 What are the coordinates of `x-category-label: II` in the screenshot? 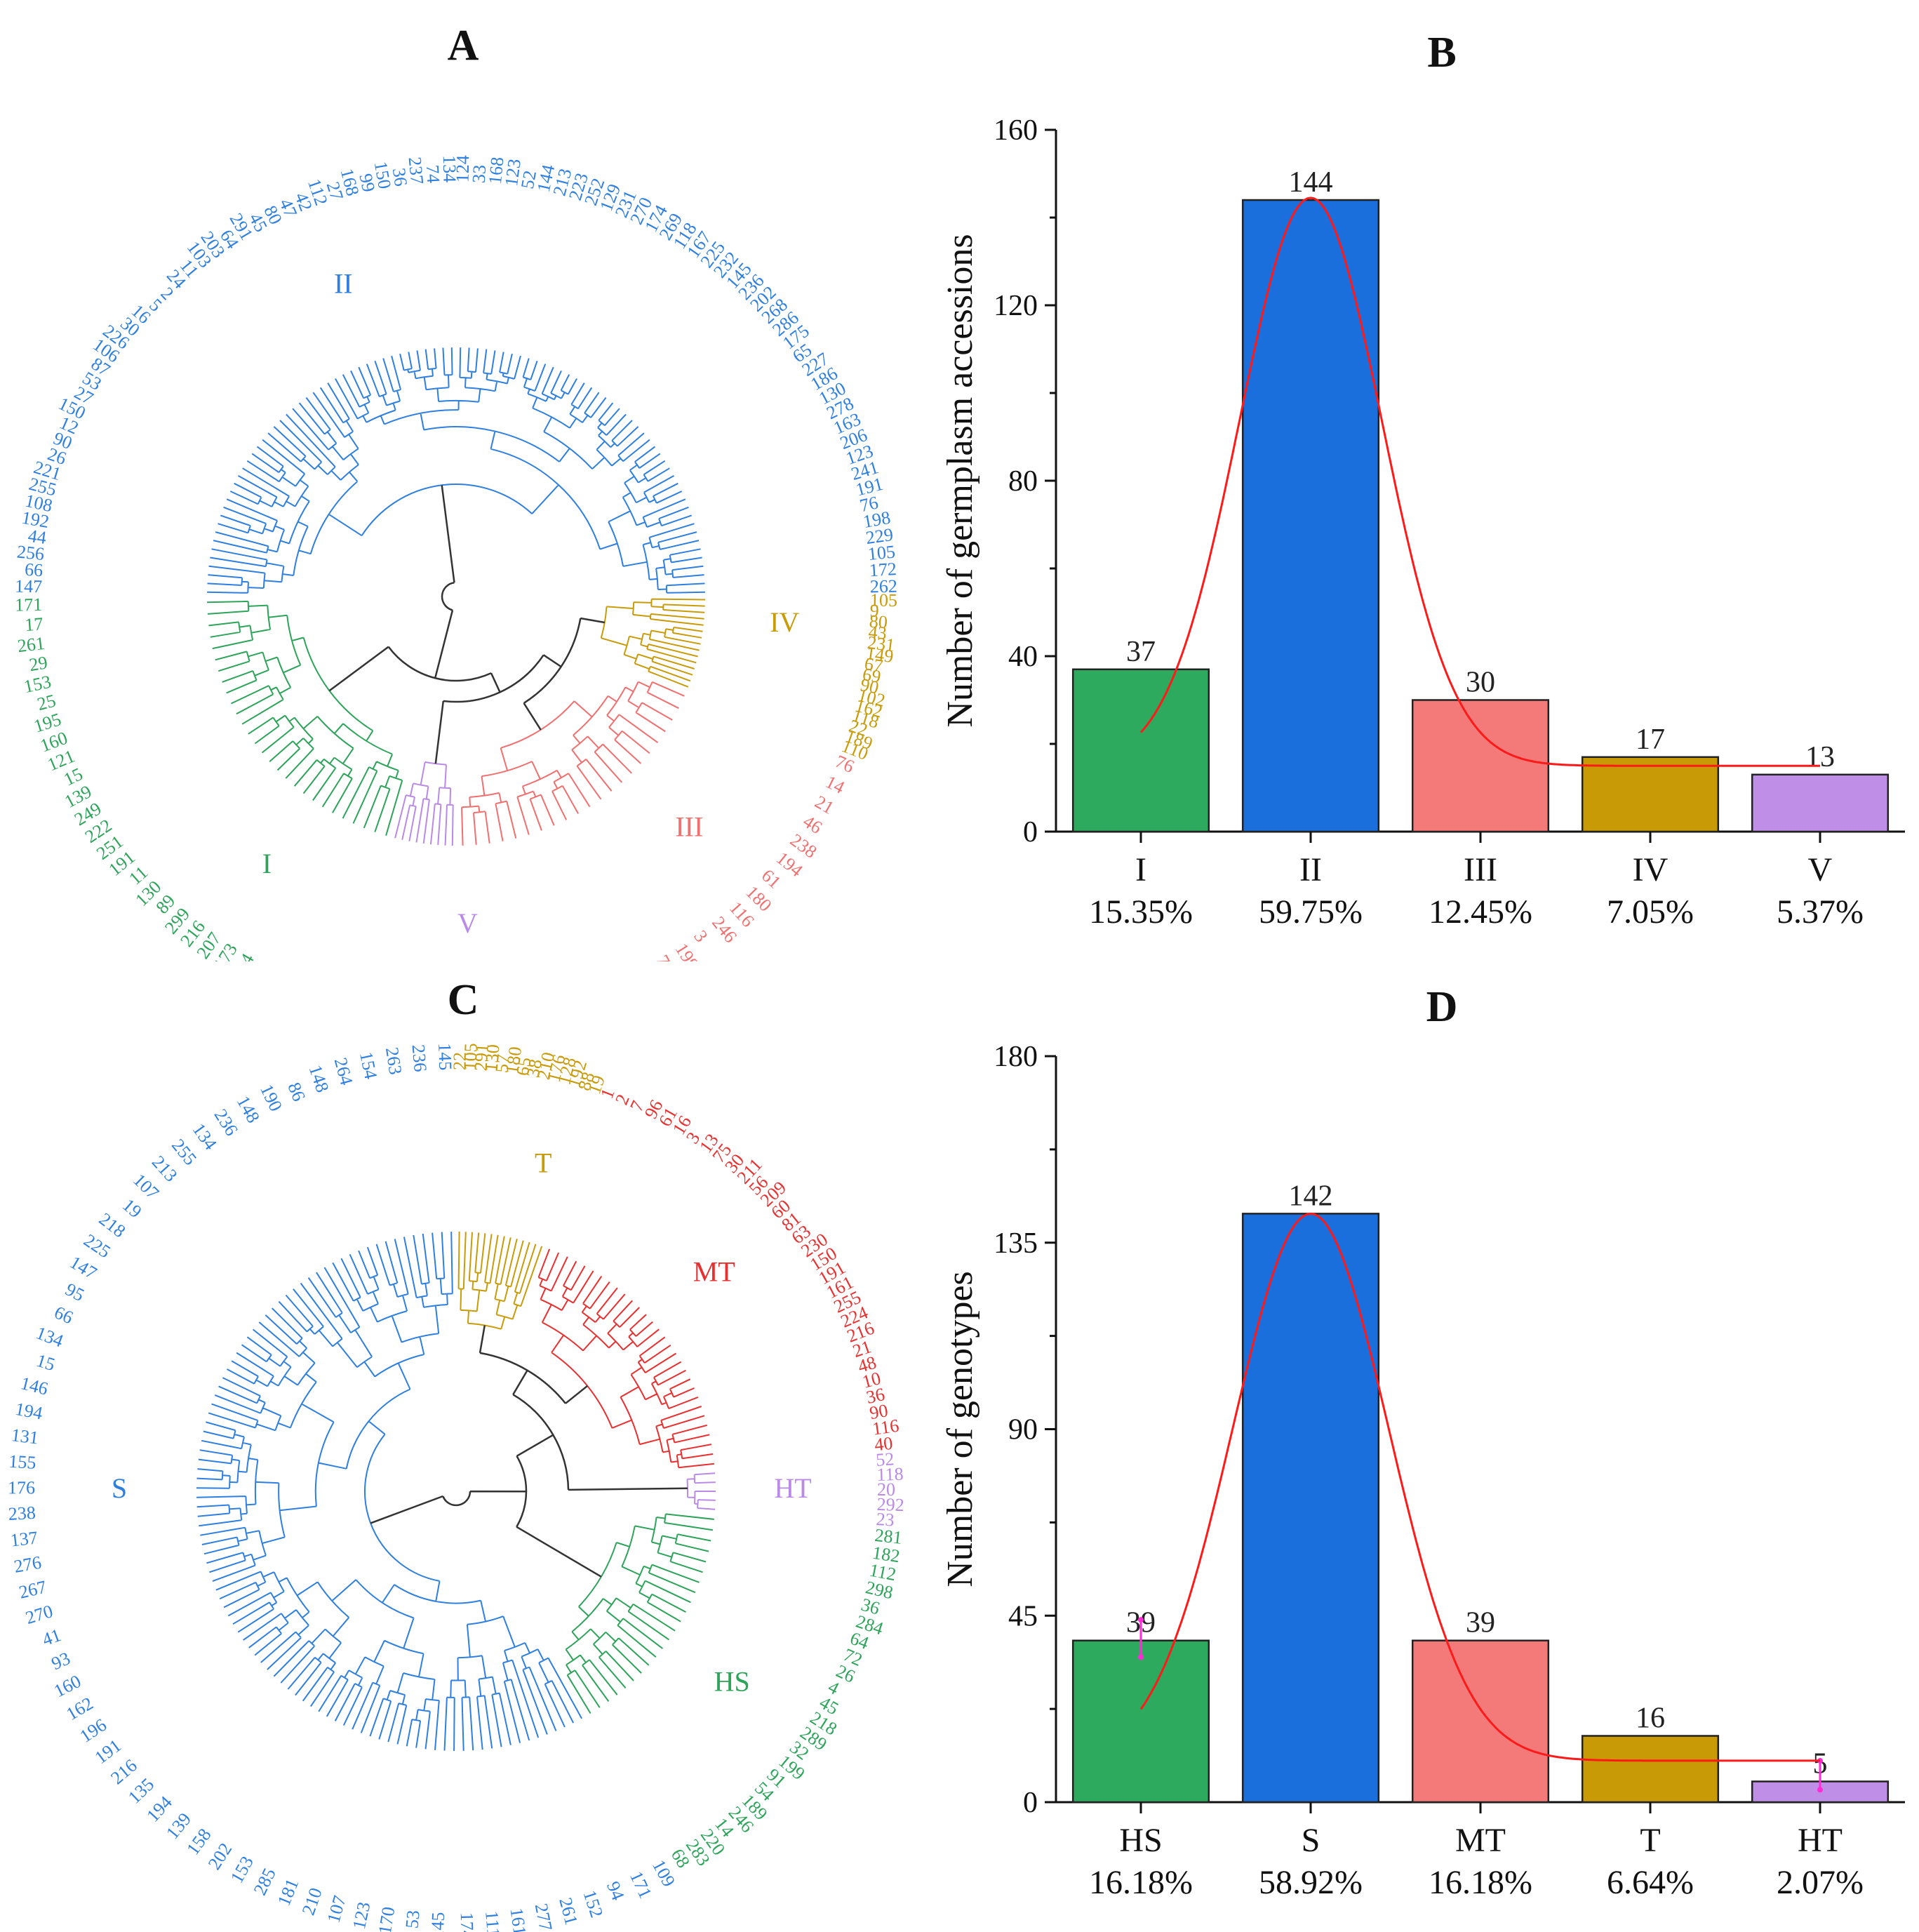 It's located at (1310, 869).